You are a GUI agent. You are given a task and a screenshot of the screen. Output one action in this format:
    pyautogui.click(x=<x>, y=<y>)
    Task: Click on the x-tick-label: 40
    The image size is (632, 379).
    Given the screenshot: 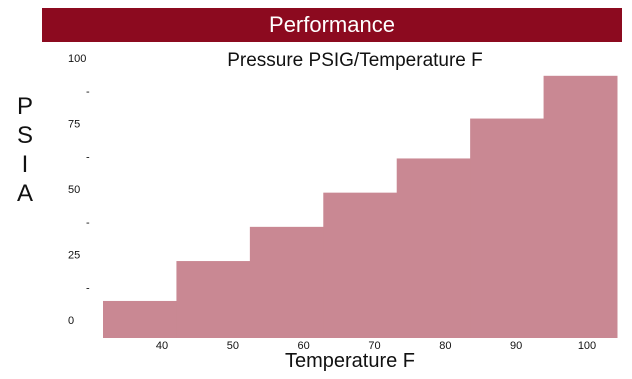 What is the action you would take?
    pyautogui.click(x=162, y=346)
    